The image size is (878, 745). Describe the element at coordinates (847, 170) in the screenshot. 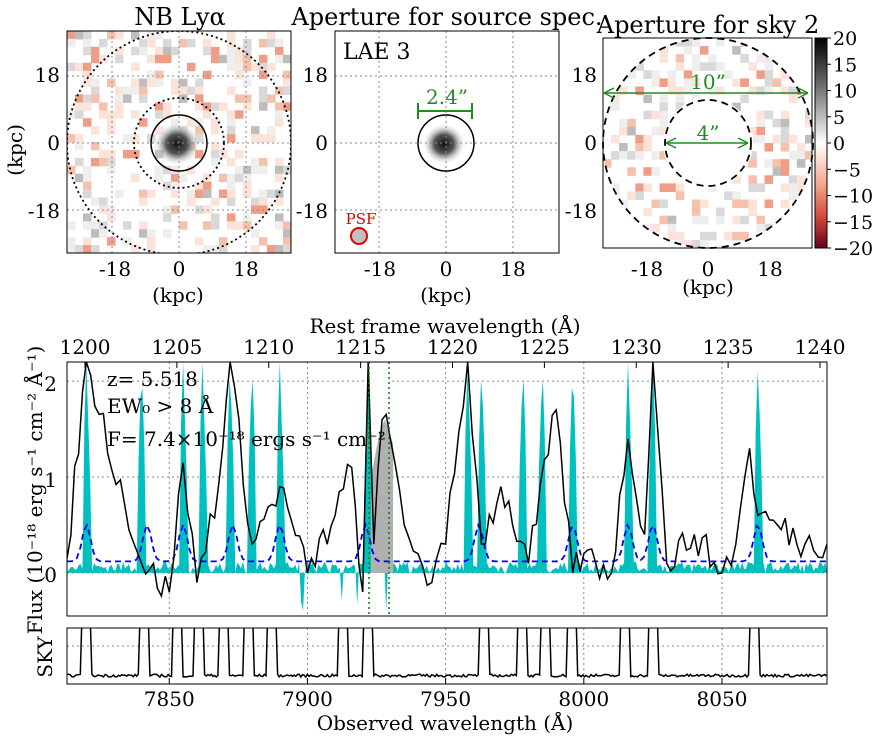

I see `colorbar-tick-label: −5` at that location.